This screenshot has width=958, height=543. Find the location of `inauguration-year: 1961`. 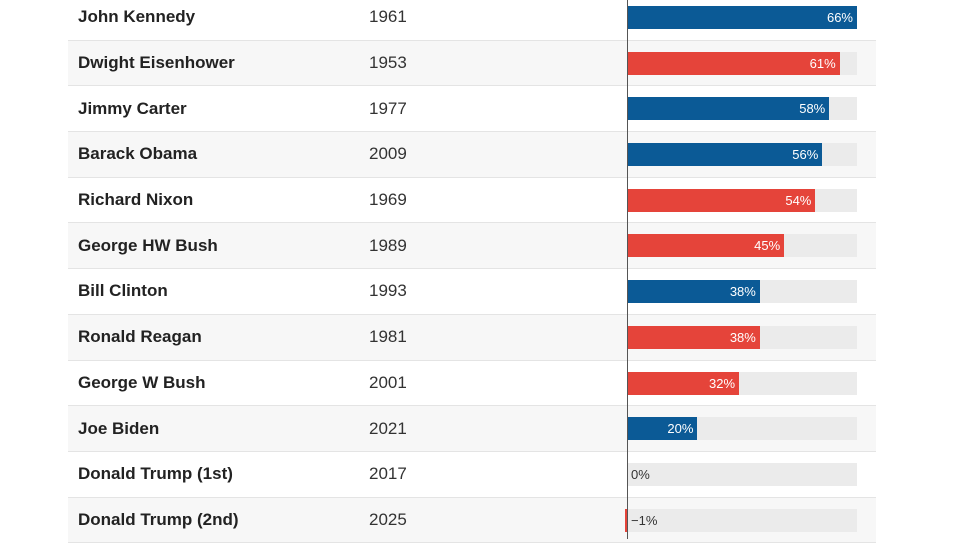

inauguration-year: 1961 is located at coordinates (388, 17).